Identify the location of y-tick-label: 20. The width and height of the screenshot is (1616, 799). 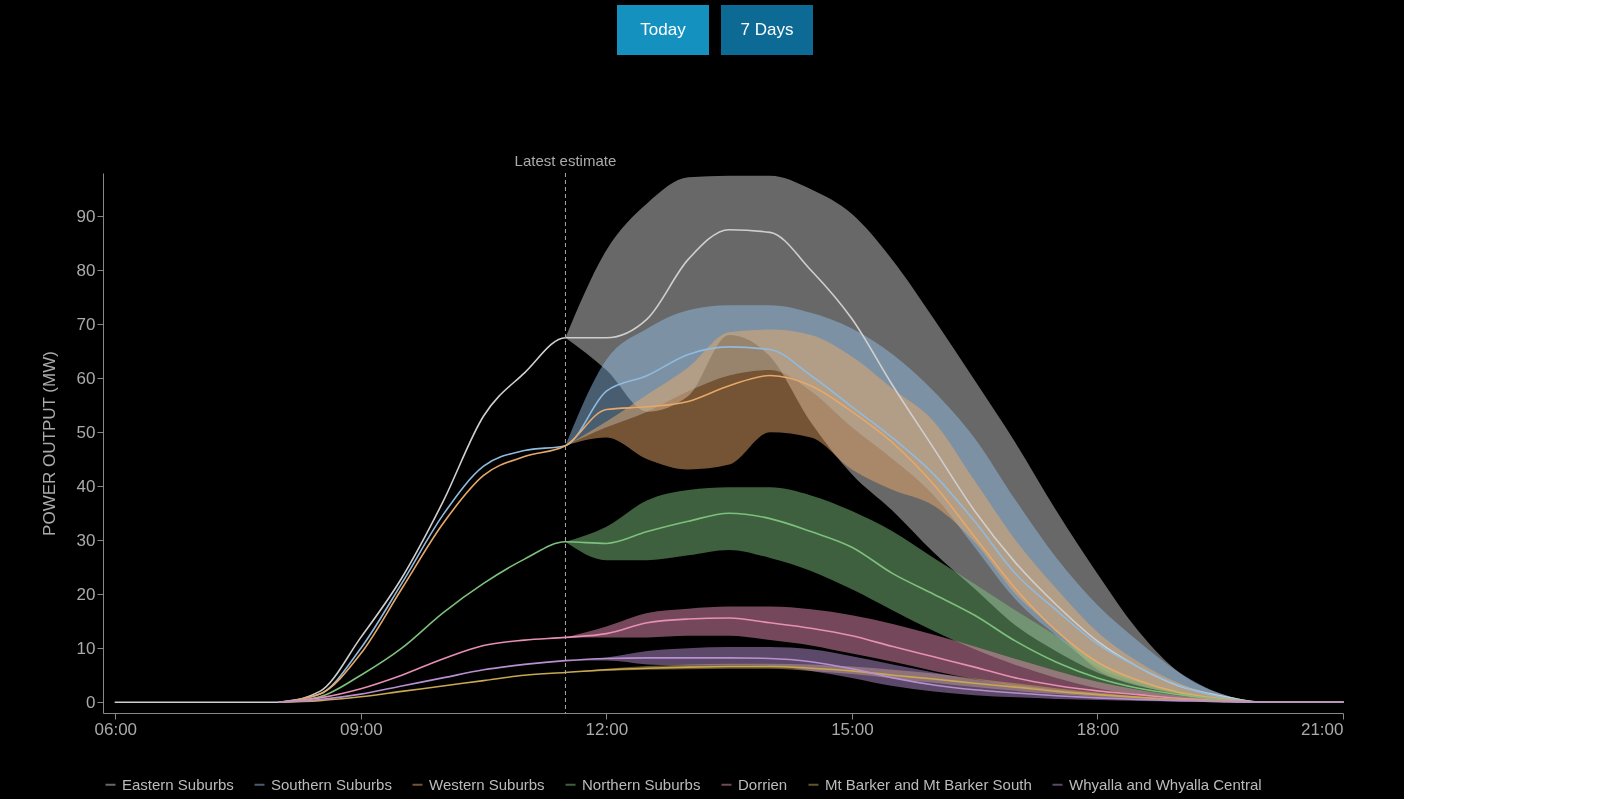
(86, 594).